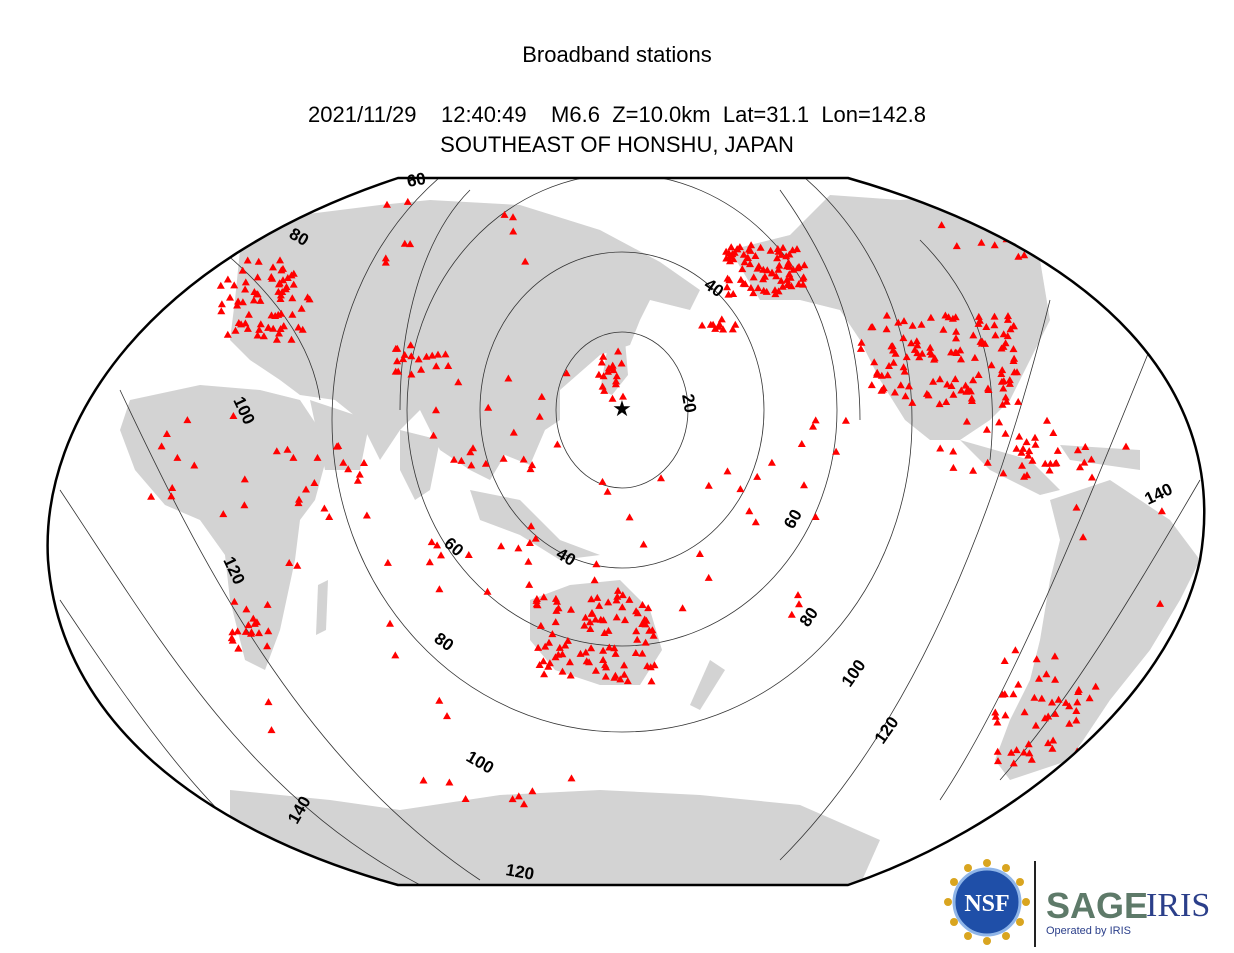  Describe the element at coordinates (1080, 902) in the screenshot. I see `sage-iris-logo: NSF SAGE IRIS Operated by IRIS` at that location.